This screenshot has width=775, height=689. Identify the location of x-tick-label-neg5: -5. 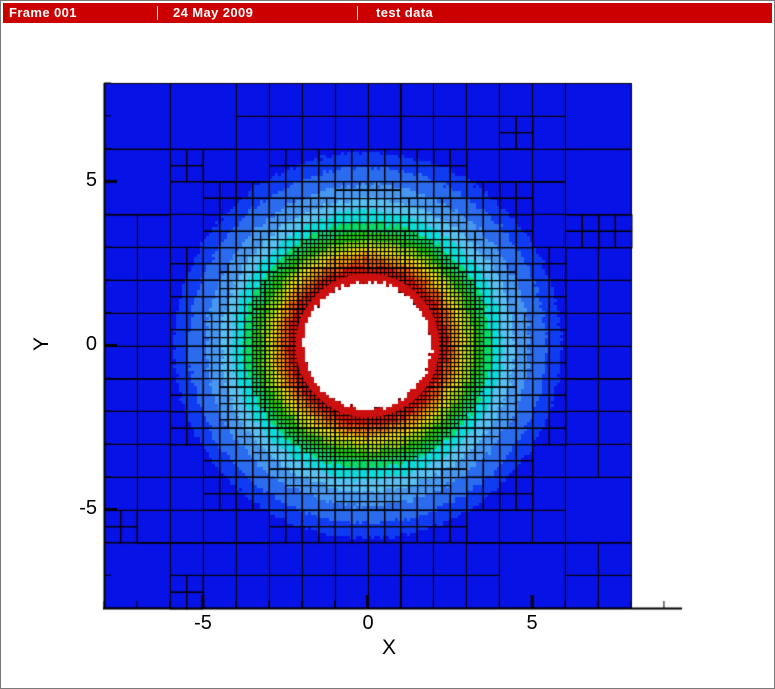
(203, 623).